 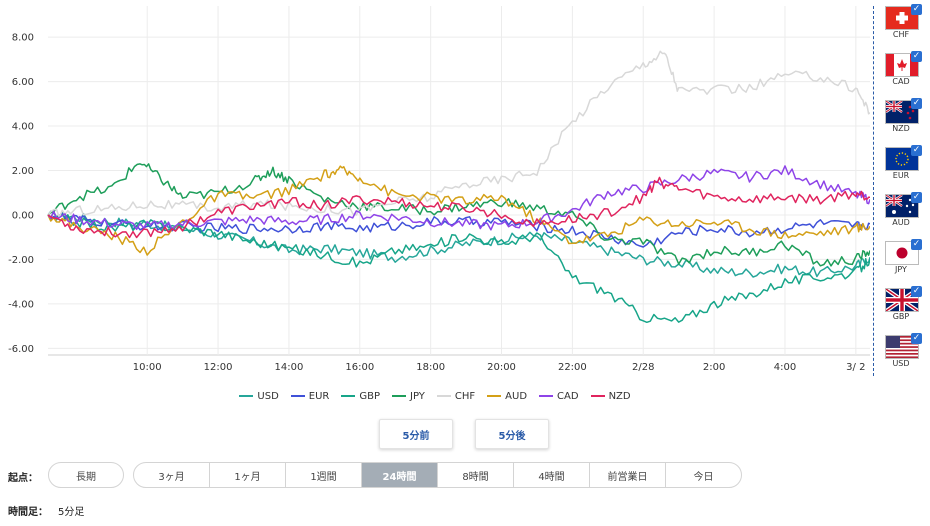 What do you see at coordinates (23, 38) in the screenshot?
I see `y-tick-label: 8.00` at bounding box center [23, 38].